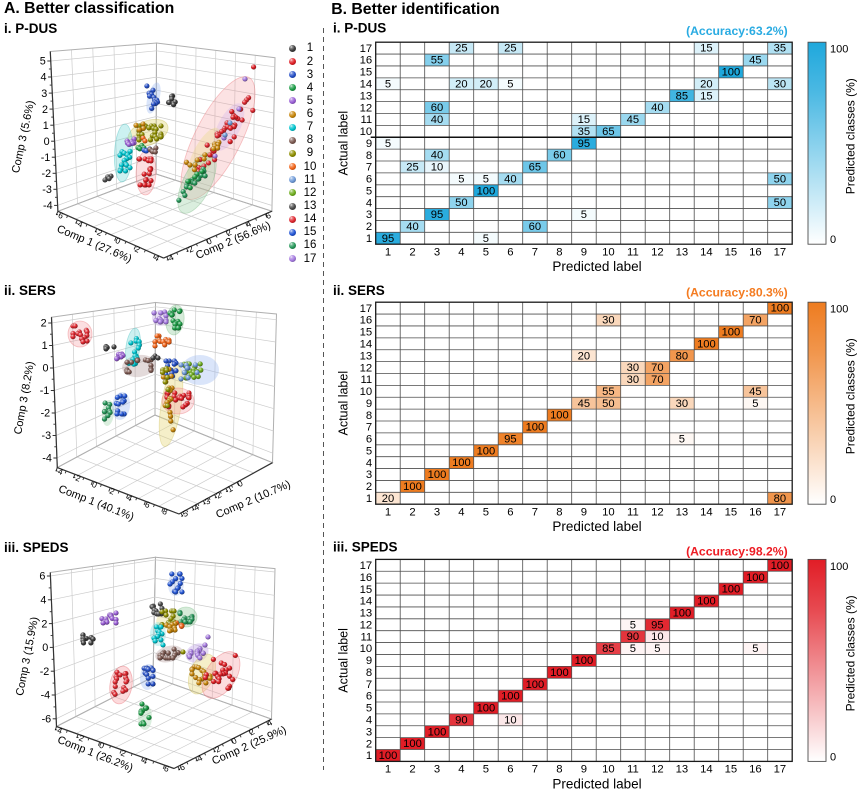 The image size is (866, 793). Describe the element at coordinates (657, 368) in the screenshot. I see `svg-text: 70` at that location.